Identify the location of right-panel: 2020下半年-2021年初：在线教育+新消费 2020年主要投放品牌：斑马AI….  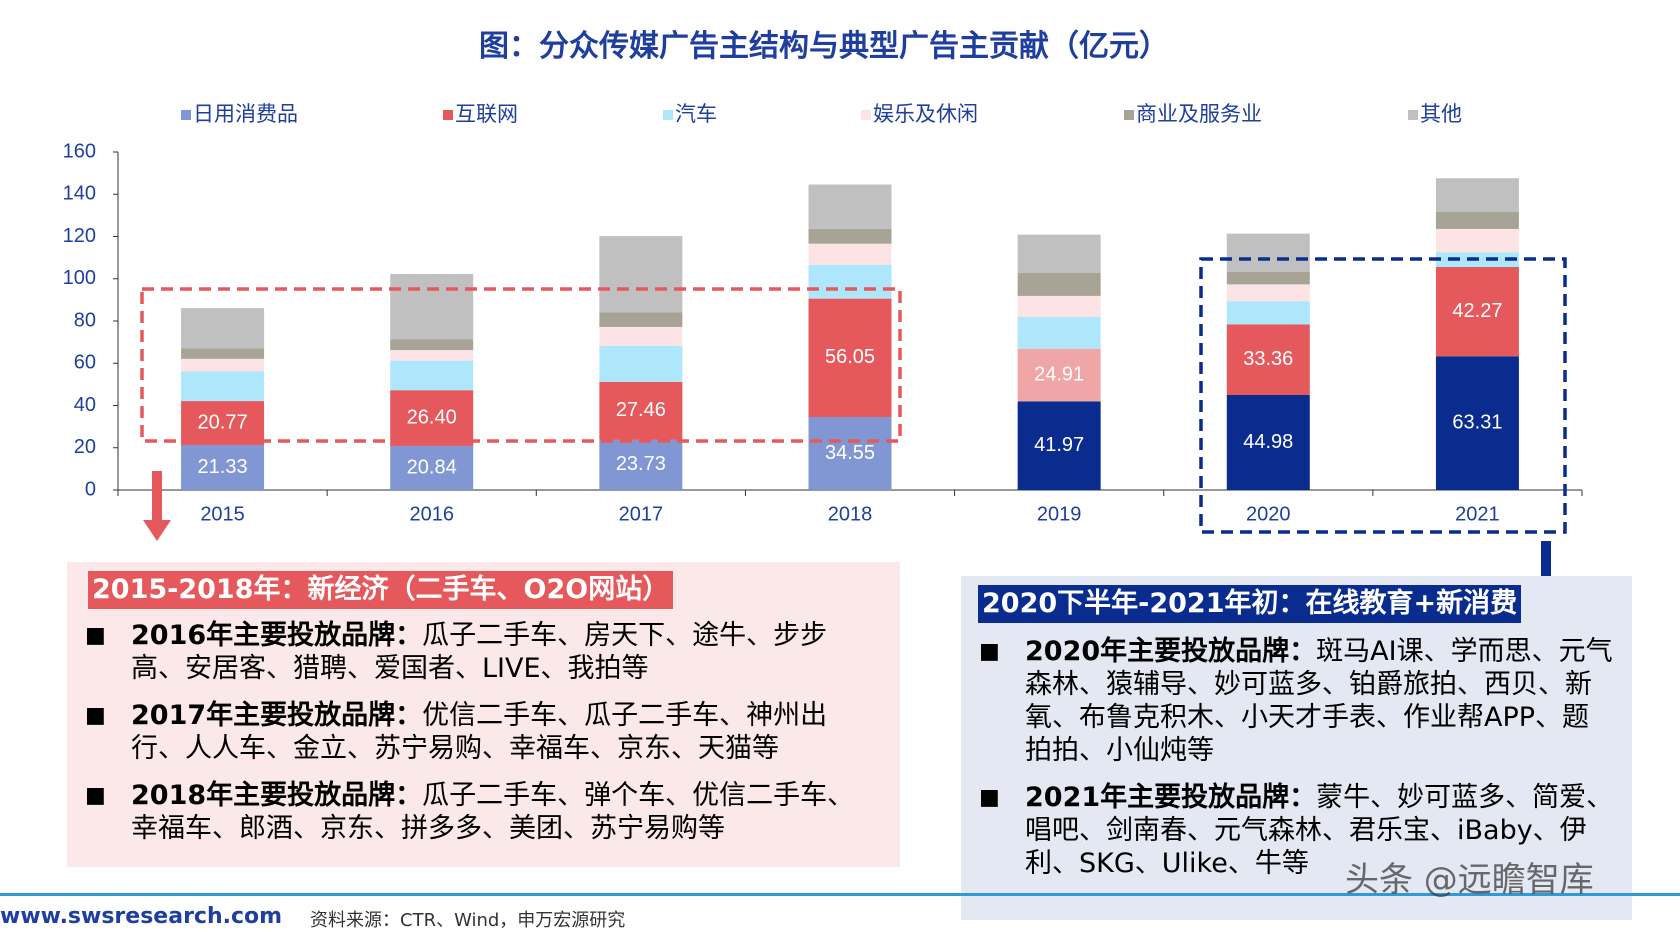
(1296, 748).